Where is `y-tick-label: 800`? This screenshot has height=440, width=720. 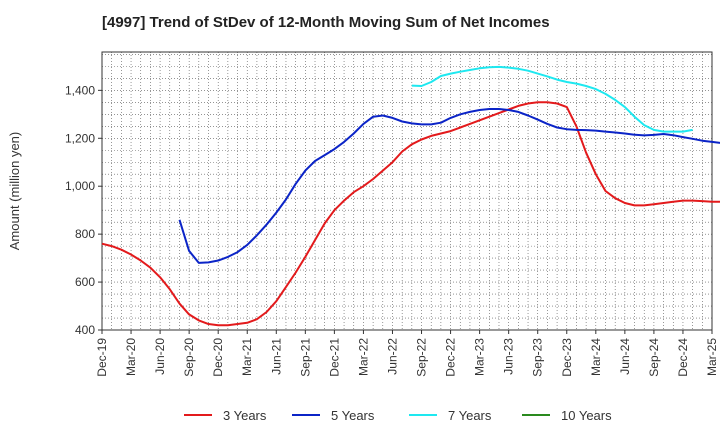
y-tick-label: 800 is located at coordinates (85, 234).